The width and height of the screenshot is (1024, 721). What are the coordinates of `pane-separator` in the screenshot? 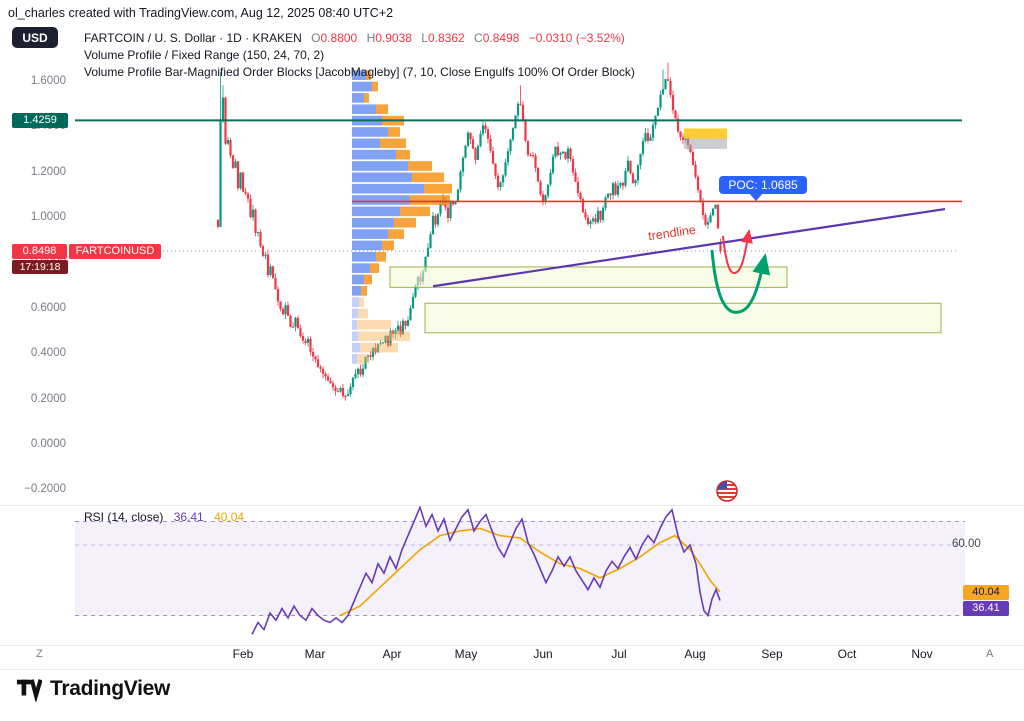 It's located at (512, 505).